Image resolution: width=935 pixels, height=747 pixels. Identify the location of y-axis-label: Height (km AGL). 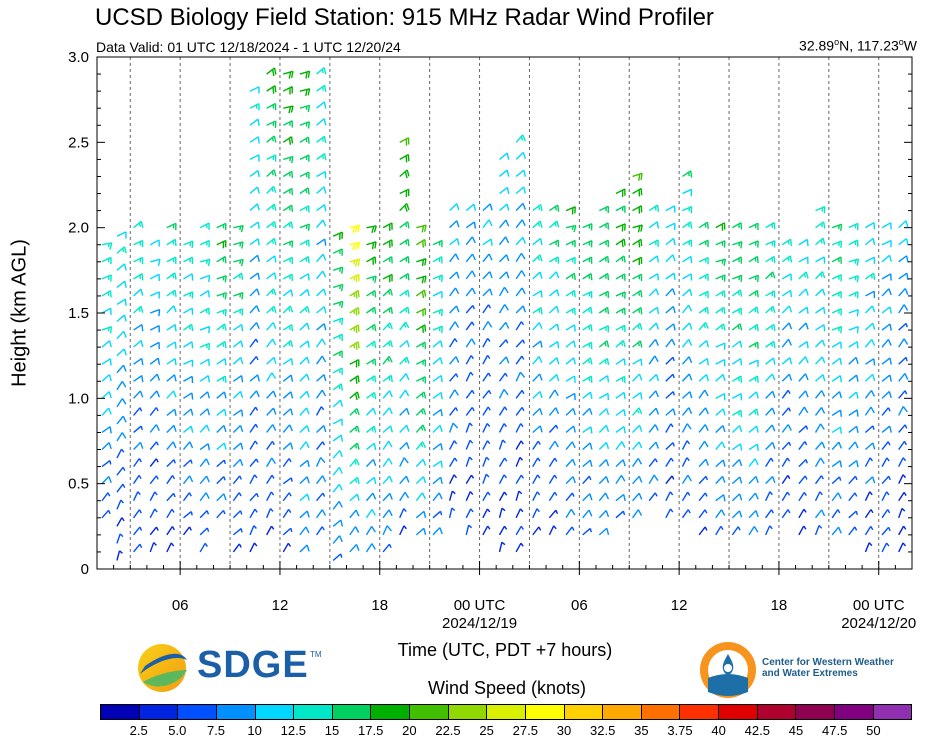
(19, 313).